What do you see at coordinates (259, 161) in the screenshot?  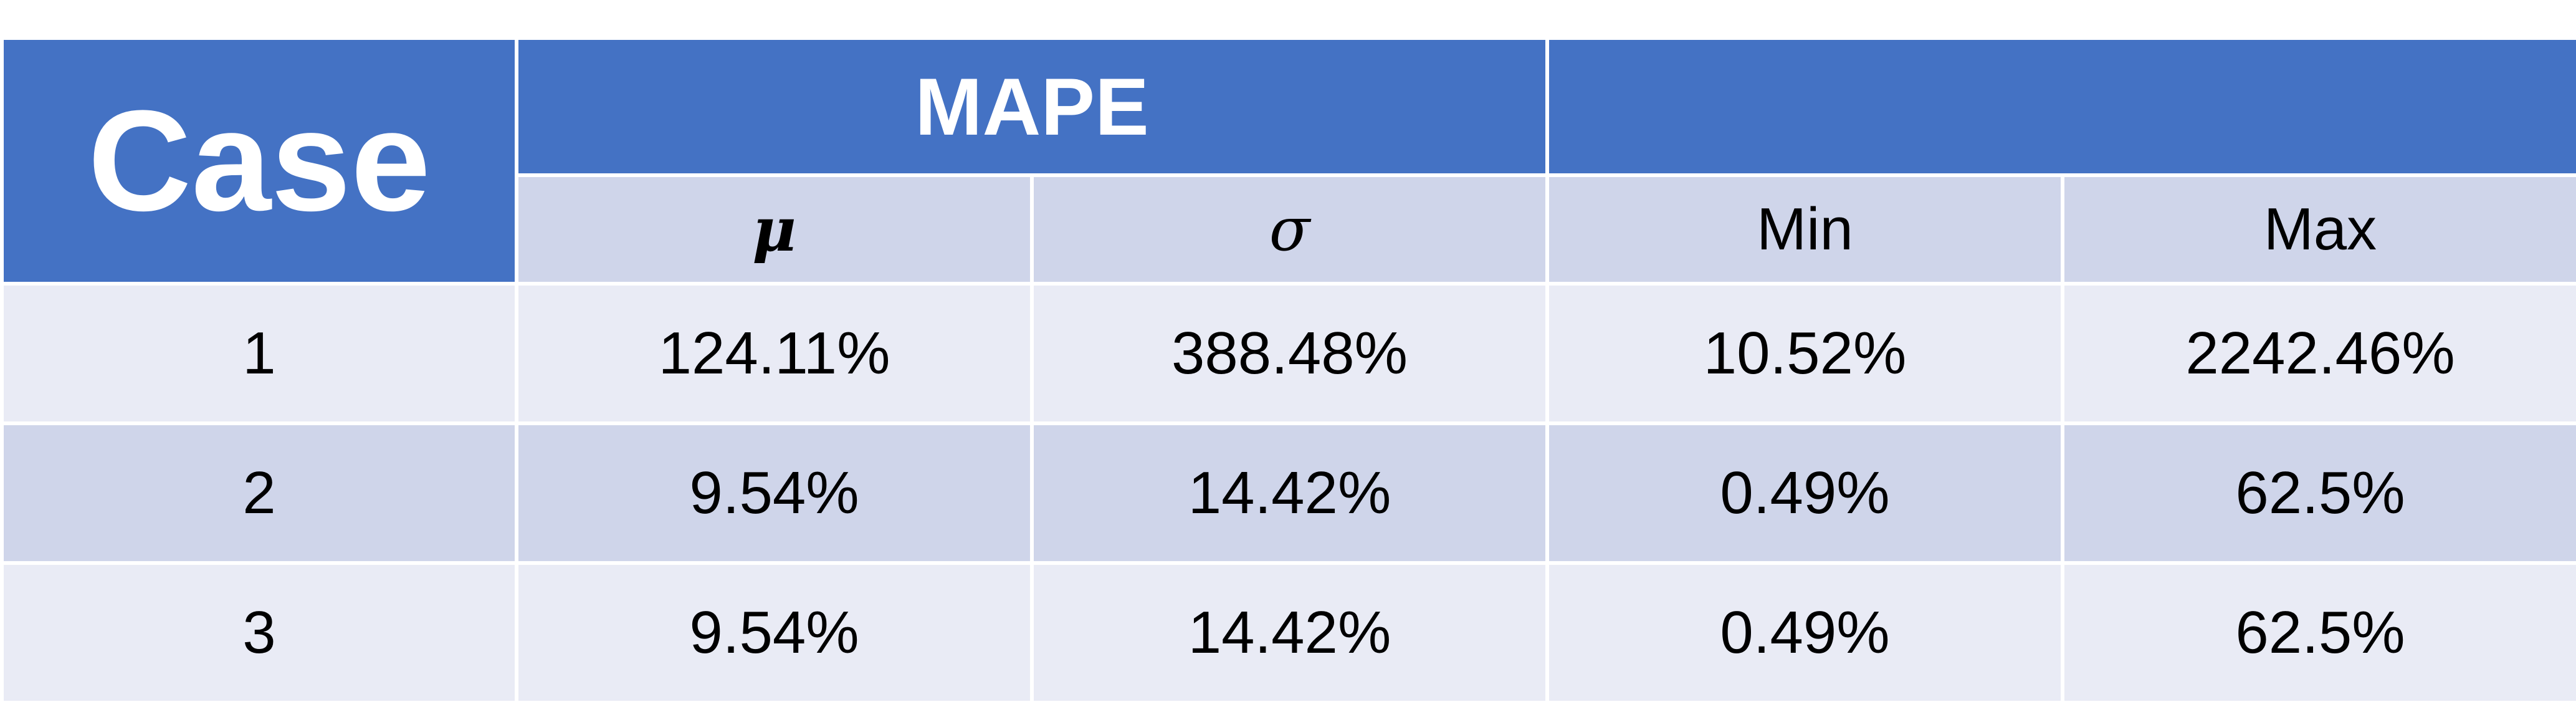 I see `case-header: Case` at bounding box center [259, 161].